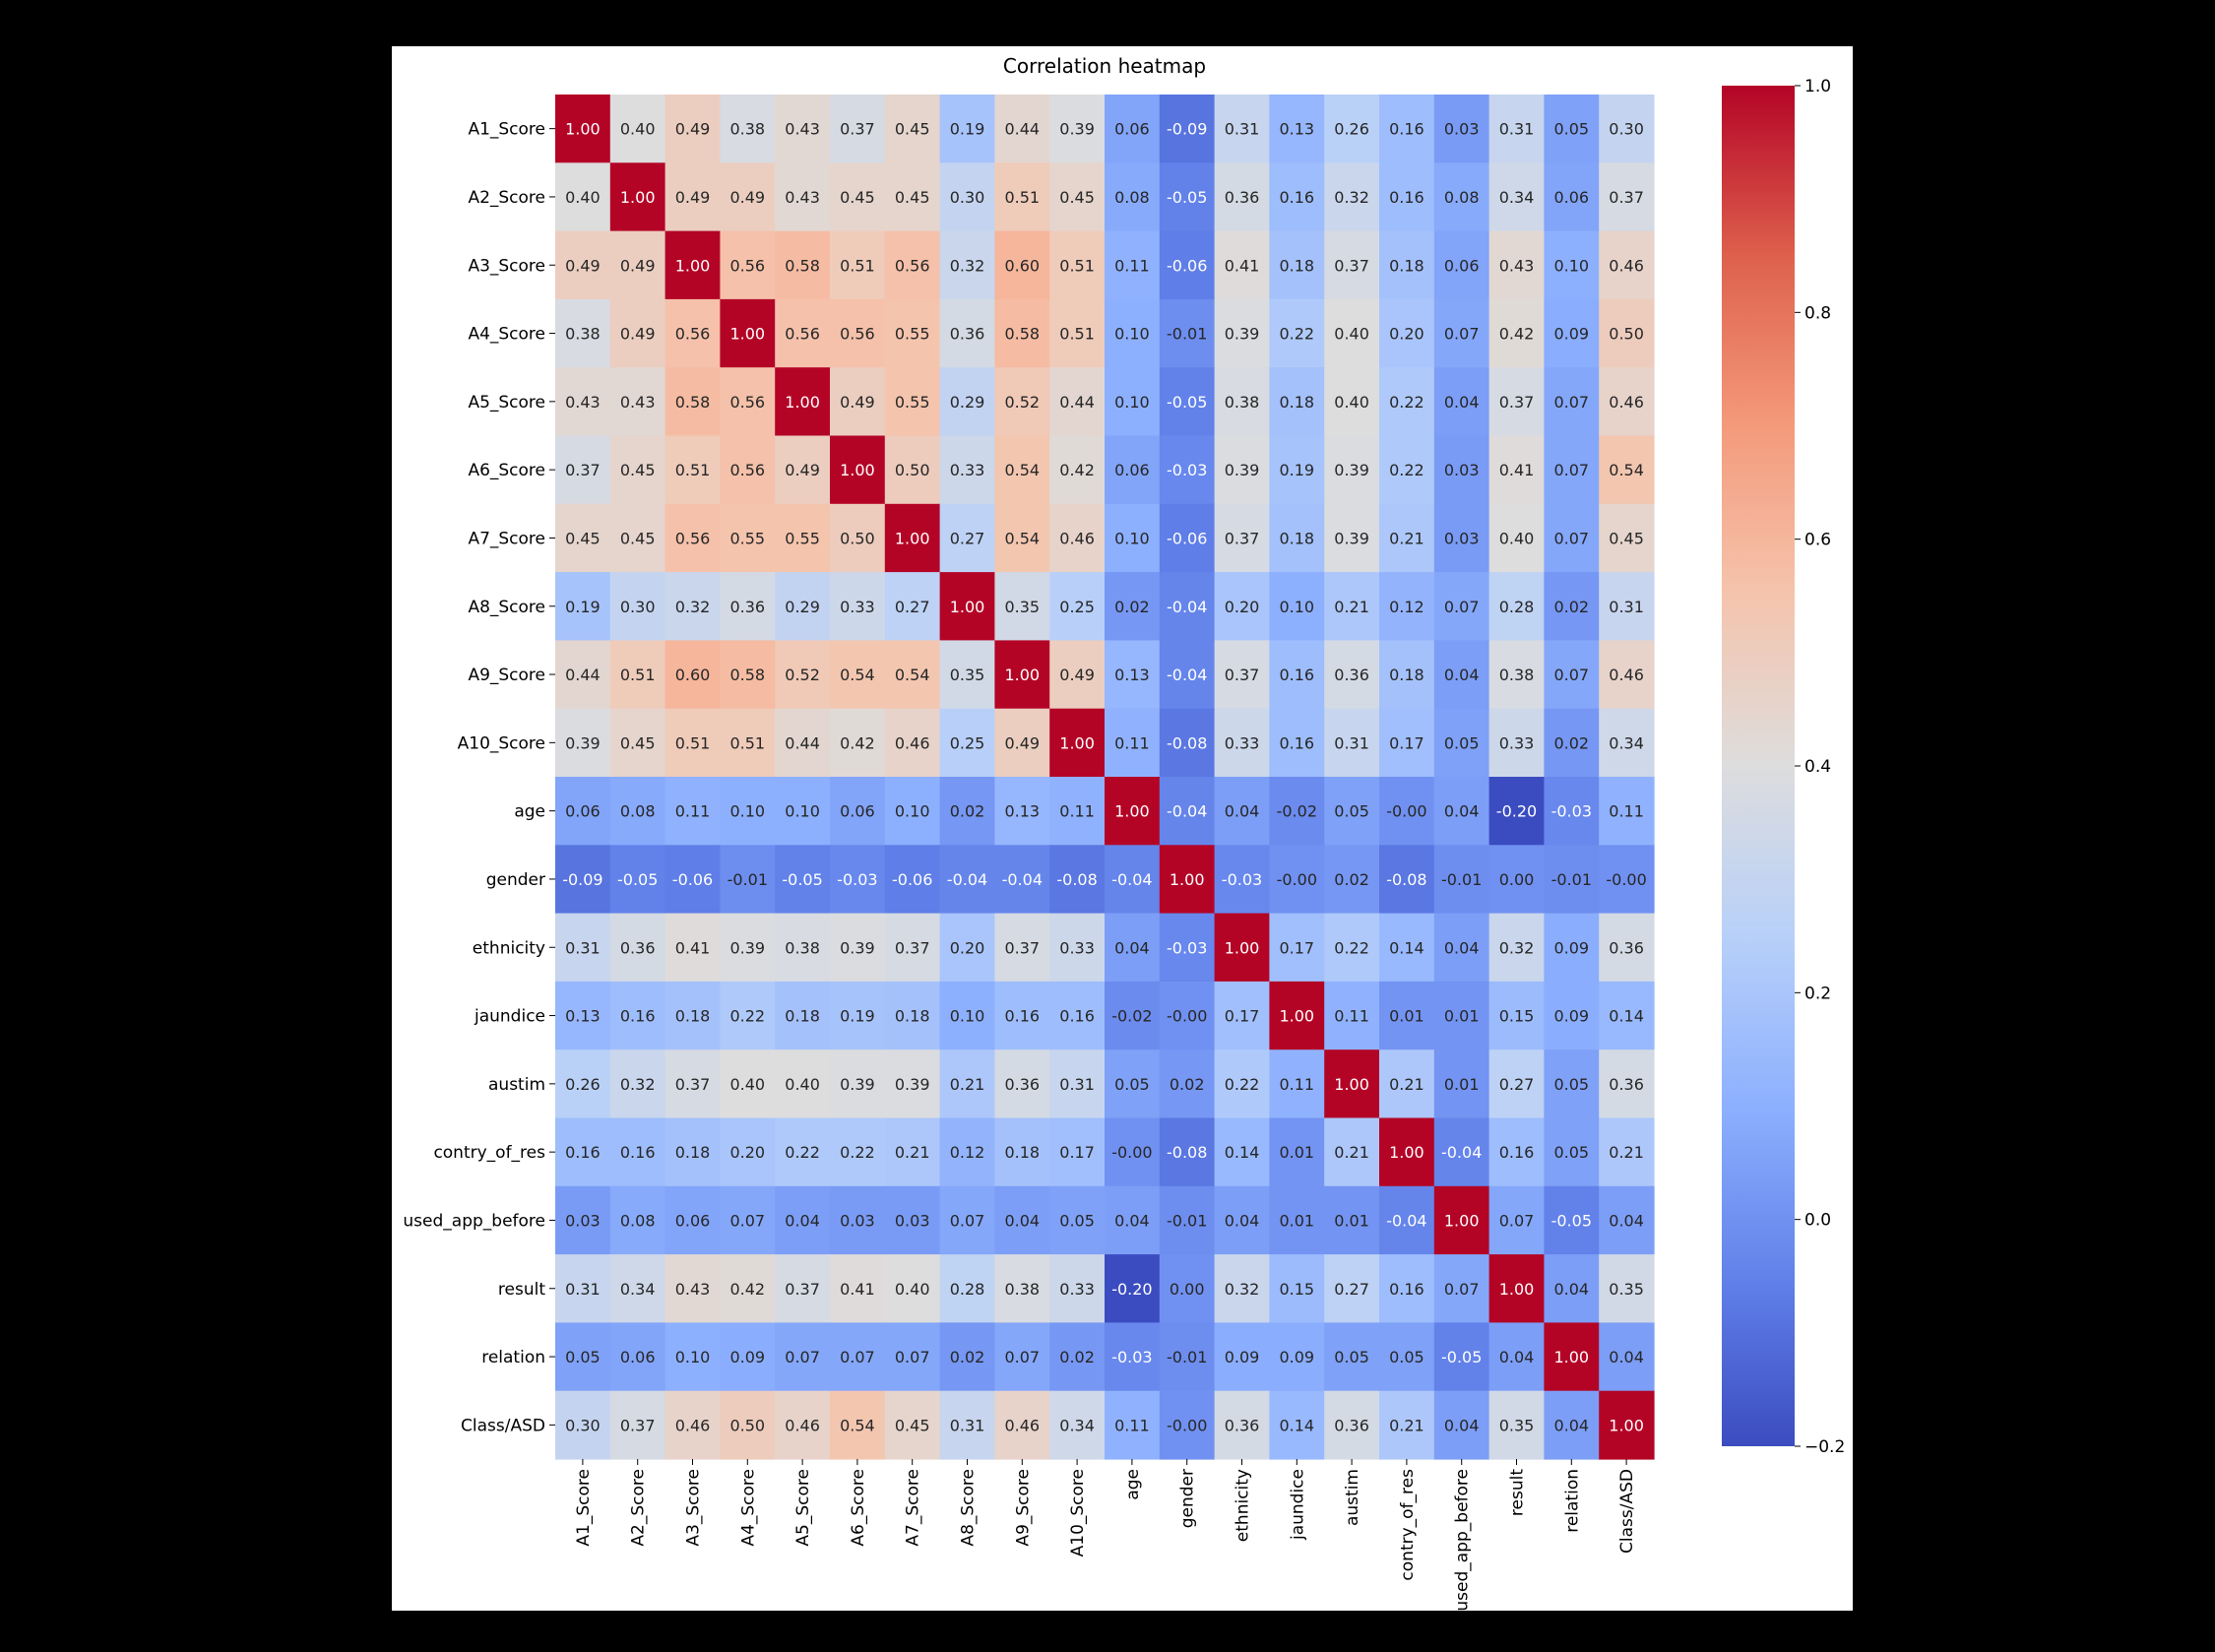 This screenshot has height=1652, width=2215. What do you see at coordinates (1817, 87) in the screenshot?
I see `colorbar-tick-label: 1.0` at bounding box center [1817, 87].